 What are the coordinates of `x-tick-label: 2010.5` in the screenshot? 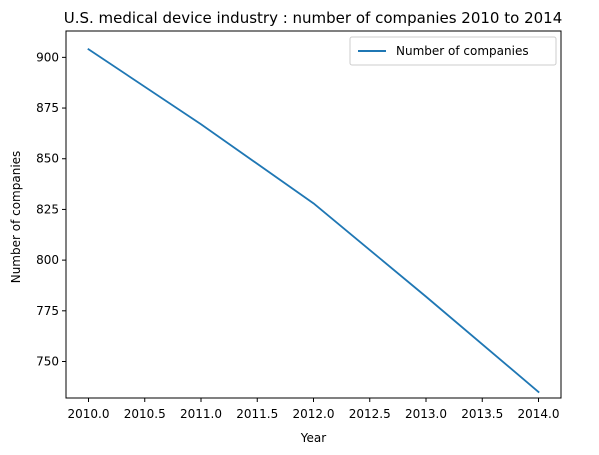 It's located at (145, 414).